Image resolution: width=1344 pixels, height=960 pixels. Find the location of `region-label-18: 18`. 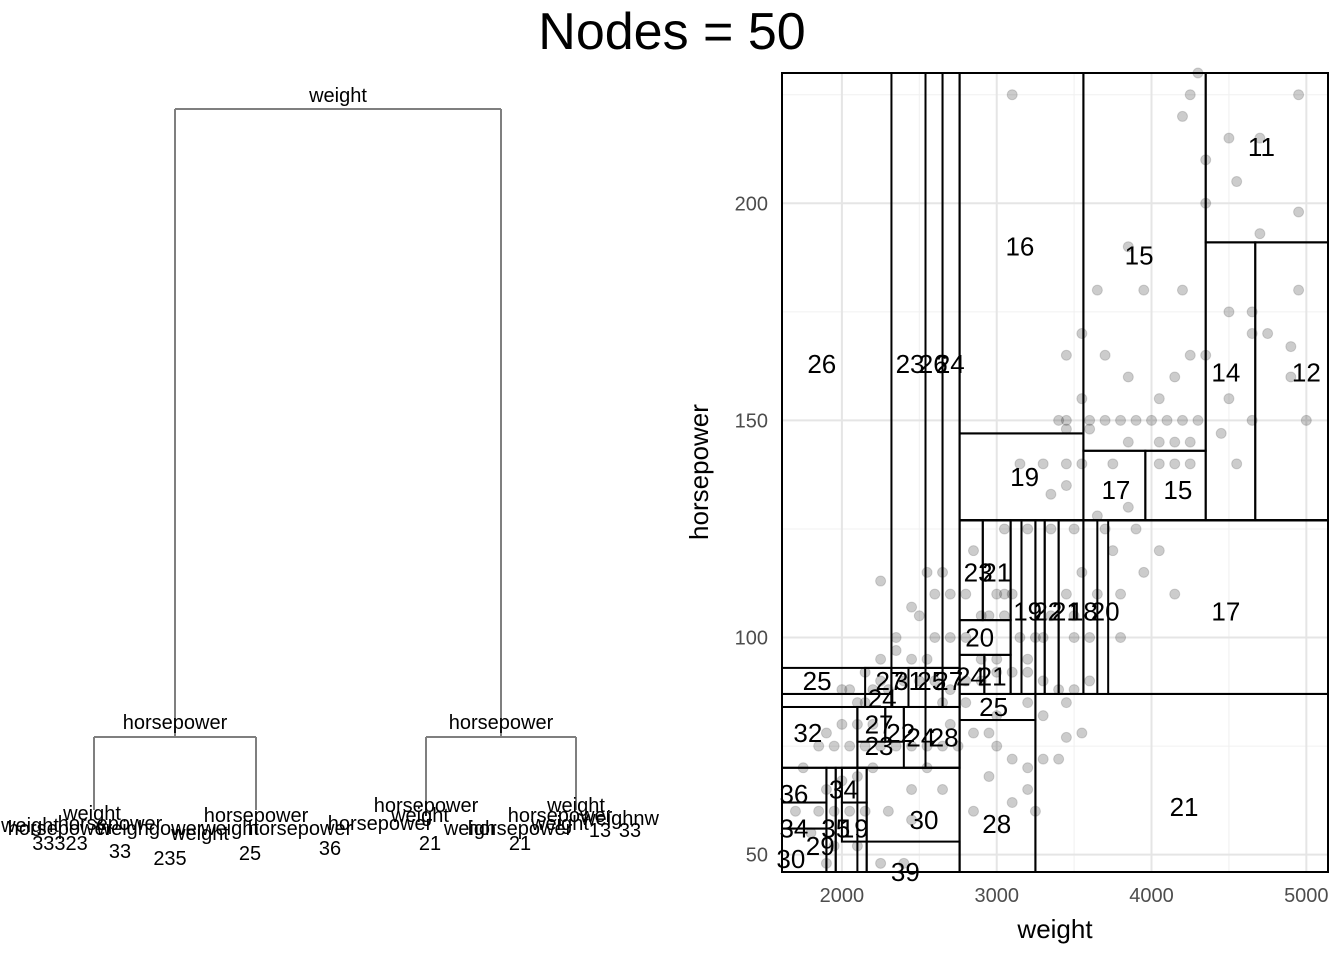

region-label-18: 18 is located at coordinates (1083, 611).